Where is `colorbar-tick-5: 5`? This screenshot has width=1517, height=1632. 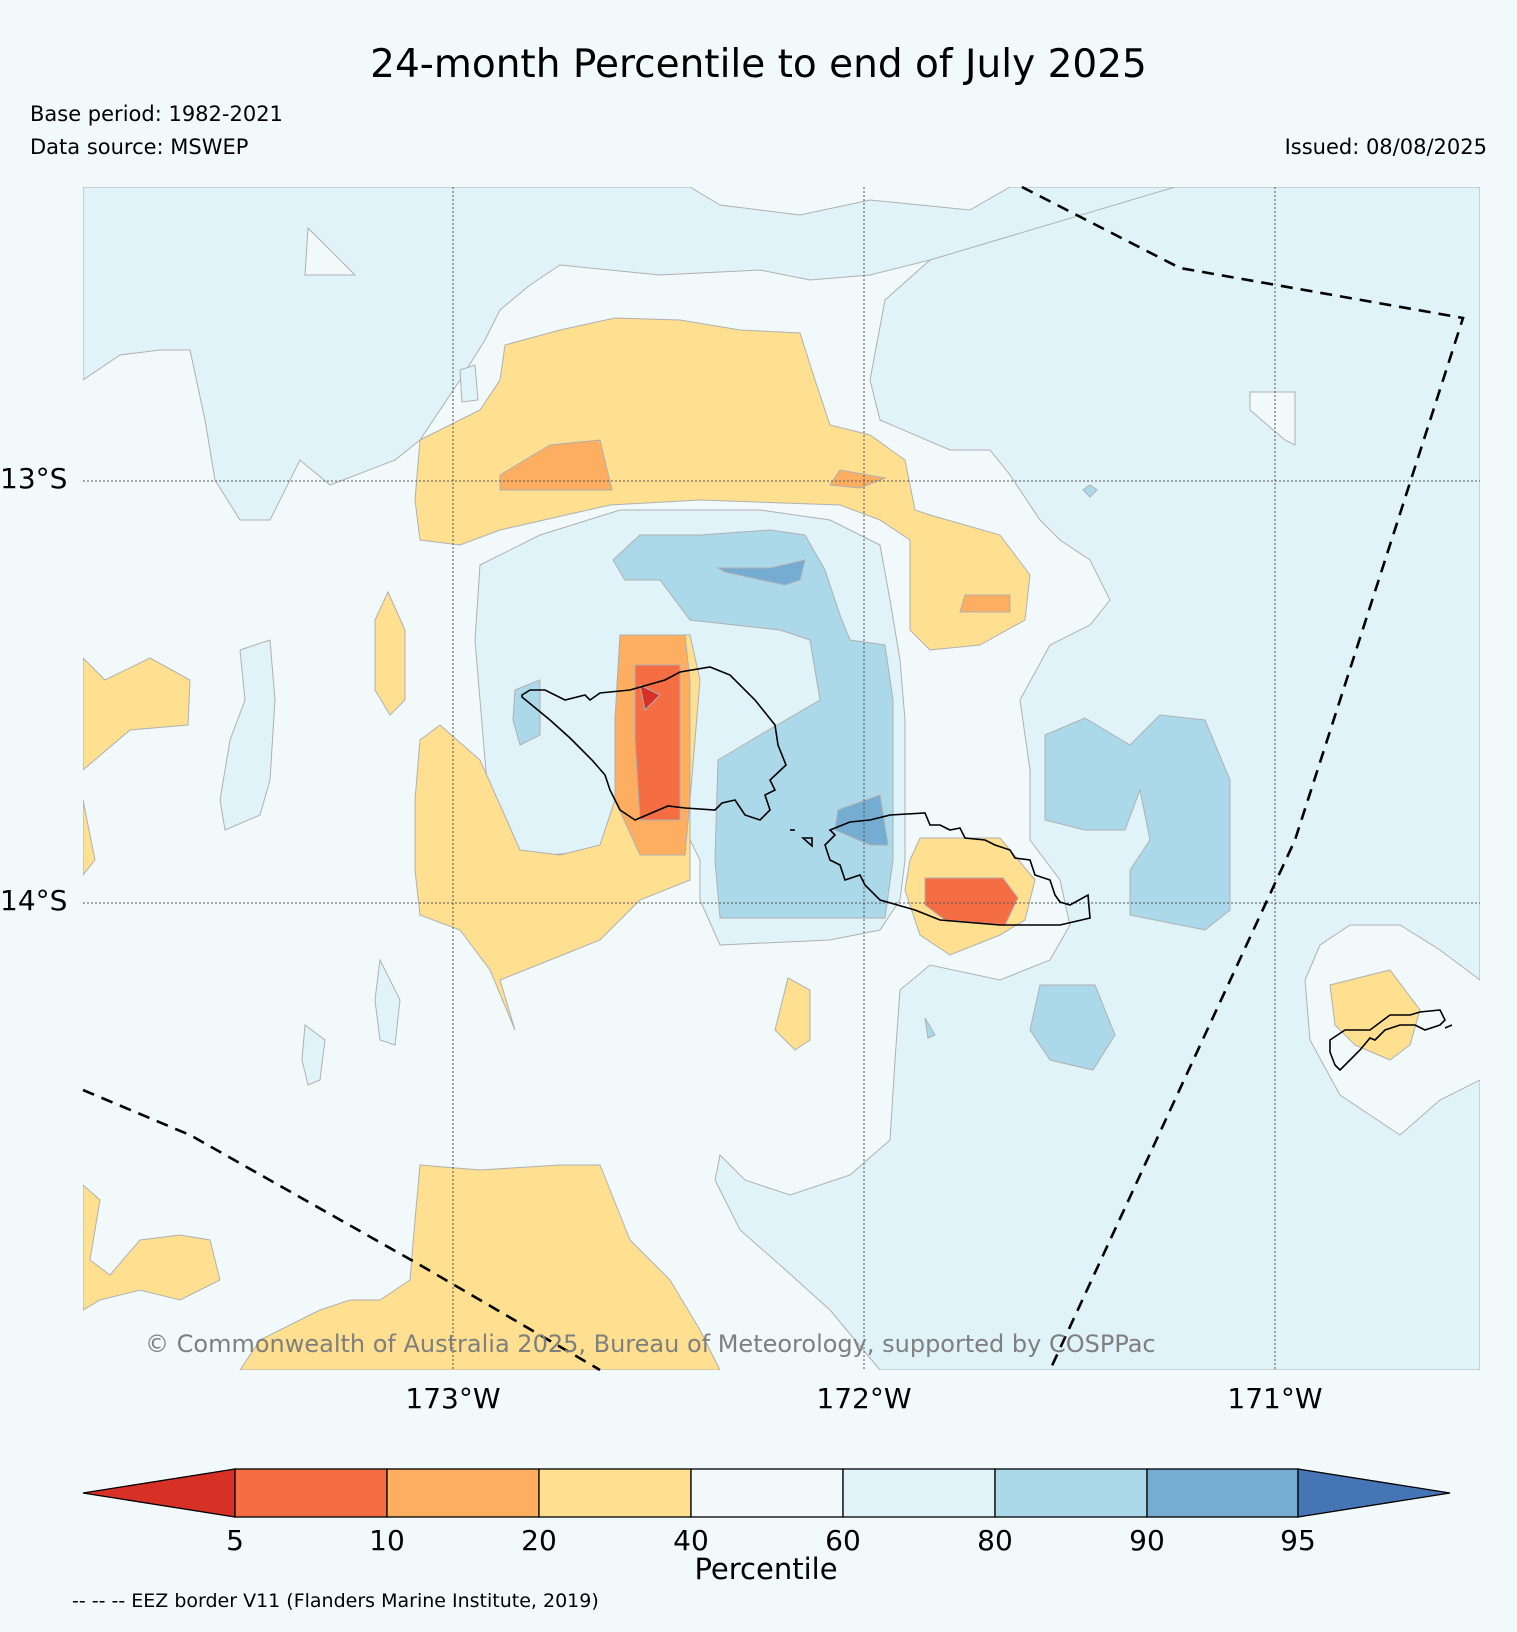
colorbar-tick-5: 5 is located at coordinates (235, 1540).